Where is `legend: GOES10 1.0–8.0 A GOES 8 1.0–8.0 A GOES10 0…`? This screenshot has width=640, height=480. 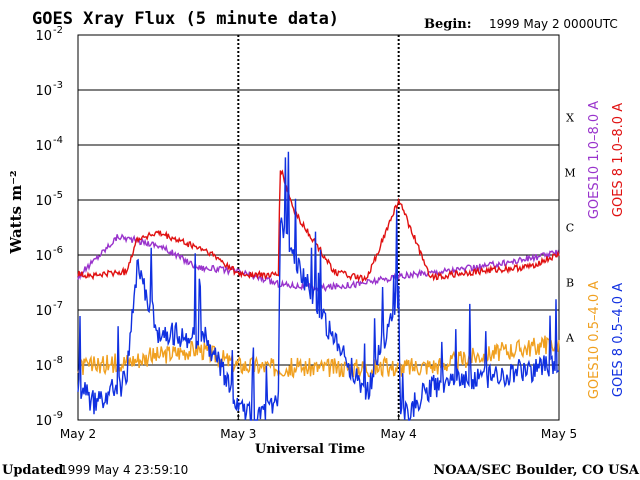 legend: GOES10 1.0–8.0 A GOES 8 1.0–8.0 A GOES10 0… is located at coordinates (606, 250).